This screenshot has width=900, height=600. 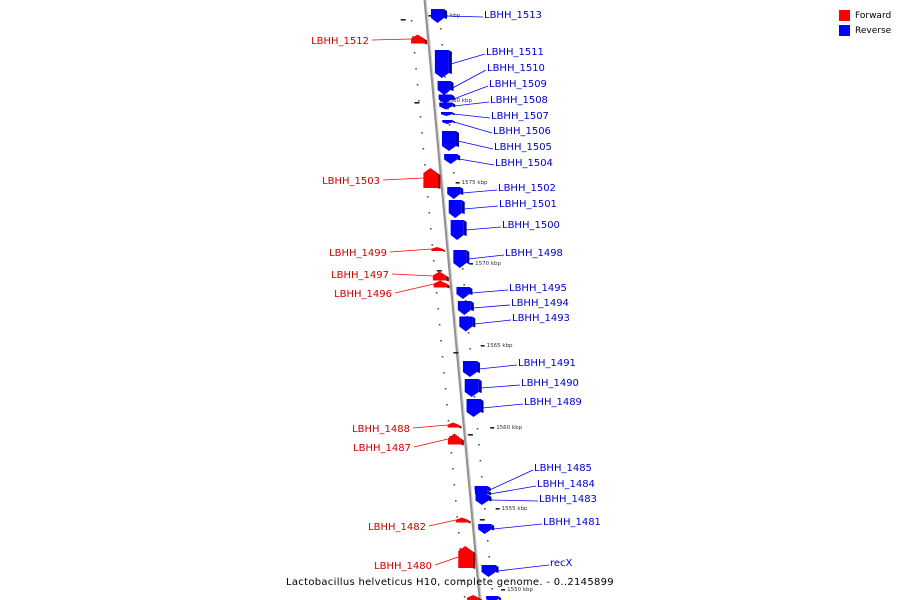 What do you see at coordinates (382, 448) in the screenshot?
I see `forward-gene-label: LBHH_1487` at bounding box center [382, 448].